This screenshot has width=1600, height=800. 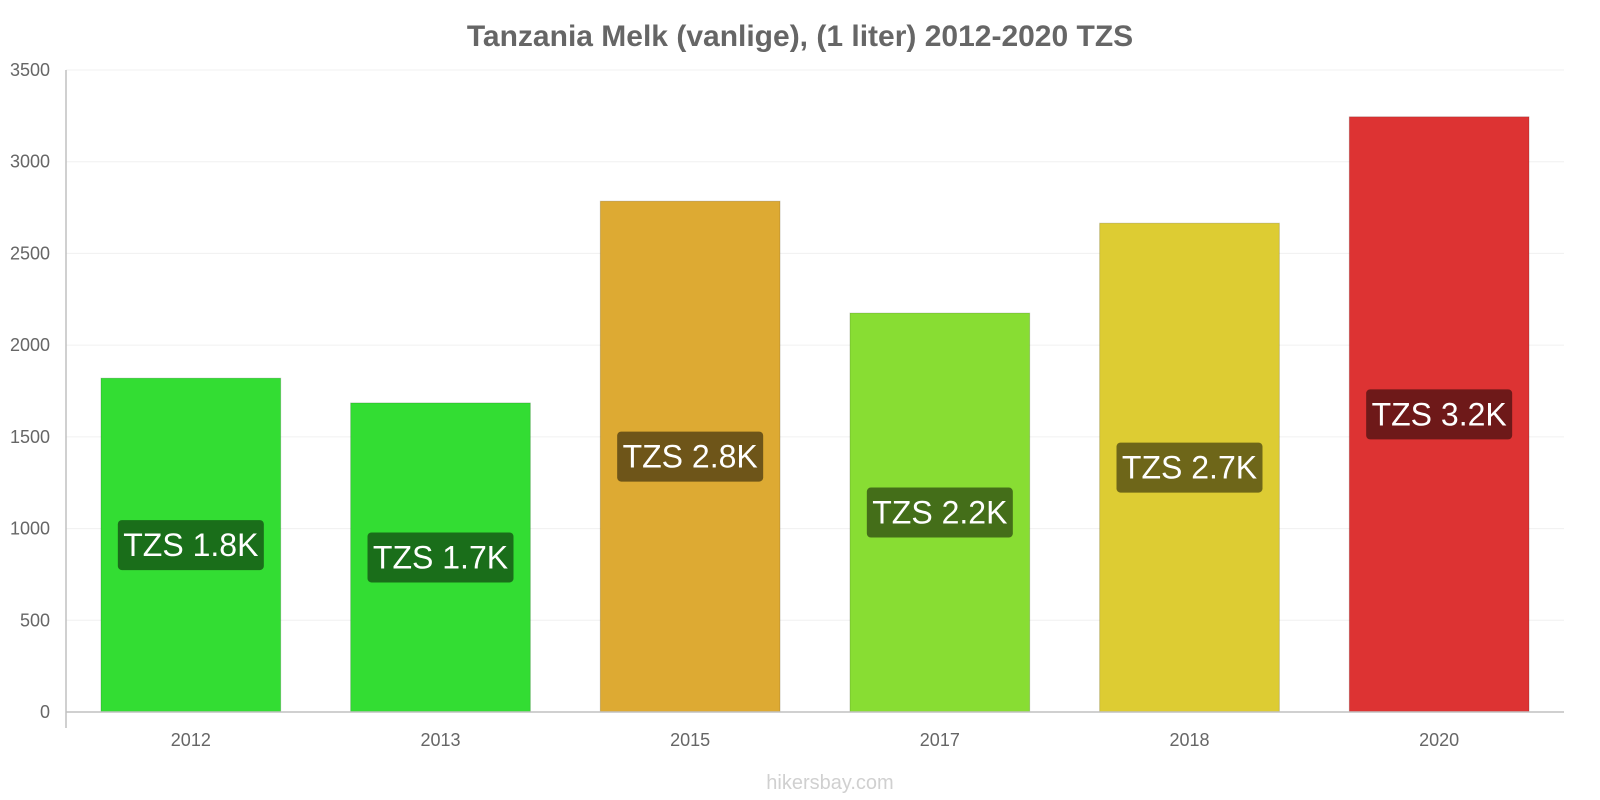 What do you see at coordinates (815, 740) in the screenshot?
I see `x-axis-ticks: 2012 2013 2015 2017 2018 2020` at bounding box center [815, 740].